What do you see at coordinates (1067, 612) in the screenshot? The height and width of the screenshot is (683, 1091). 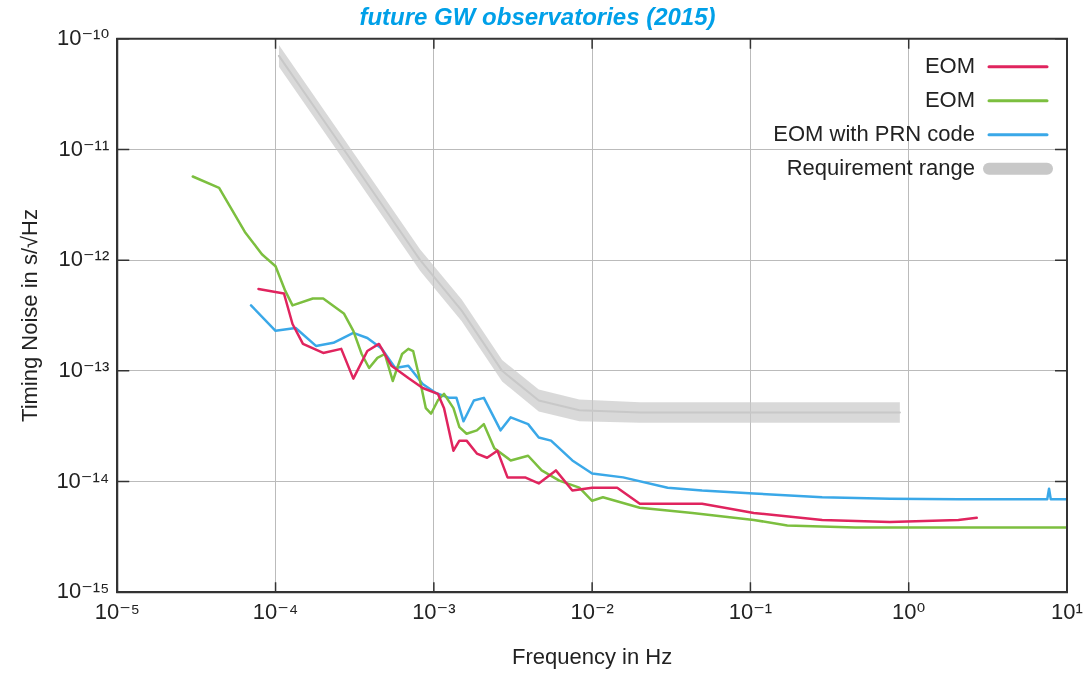 I see `x-tick-label: 10¹` at bounding box center [1067, 612].